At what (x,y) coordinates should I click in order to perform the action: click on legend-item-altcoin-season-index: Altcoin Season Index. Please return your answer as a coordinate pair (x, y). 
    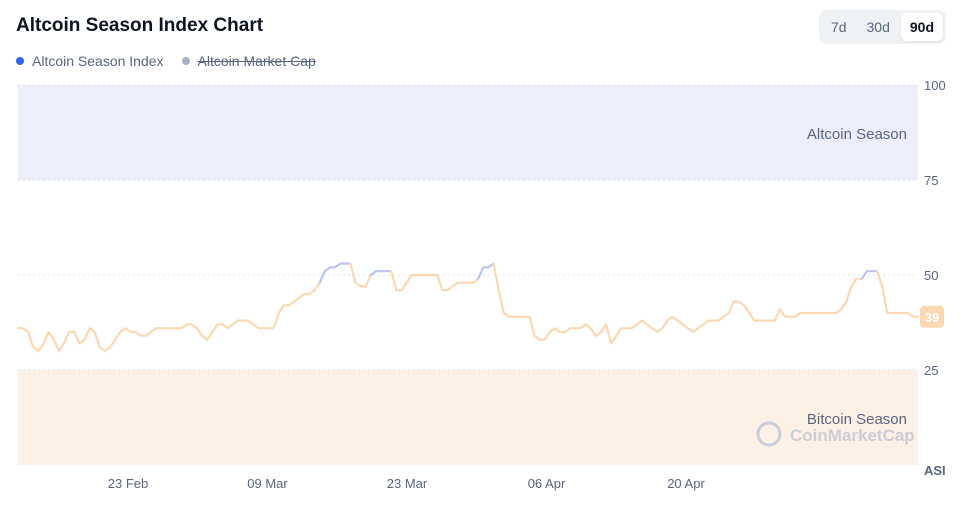
    Looking at the image, I should click on (90, 61).